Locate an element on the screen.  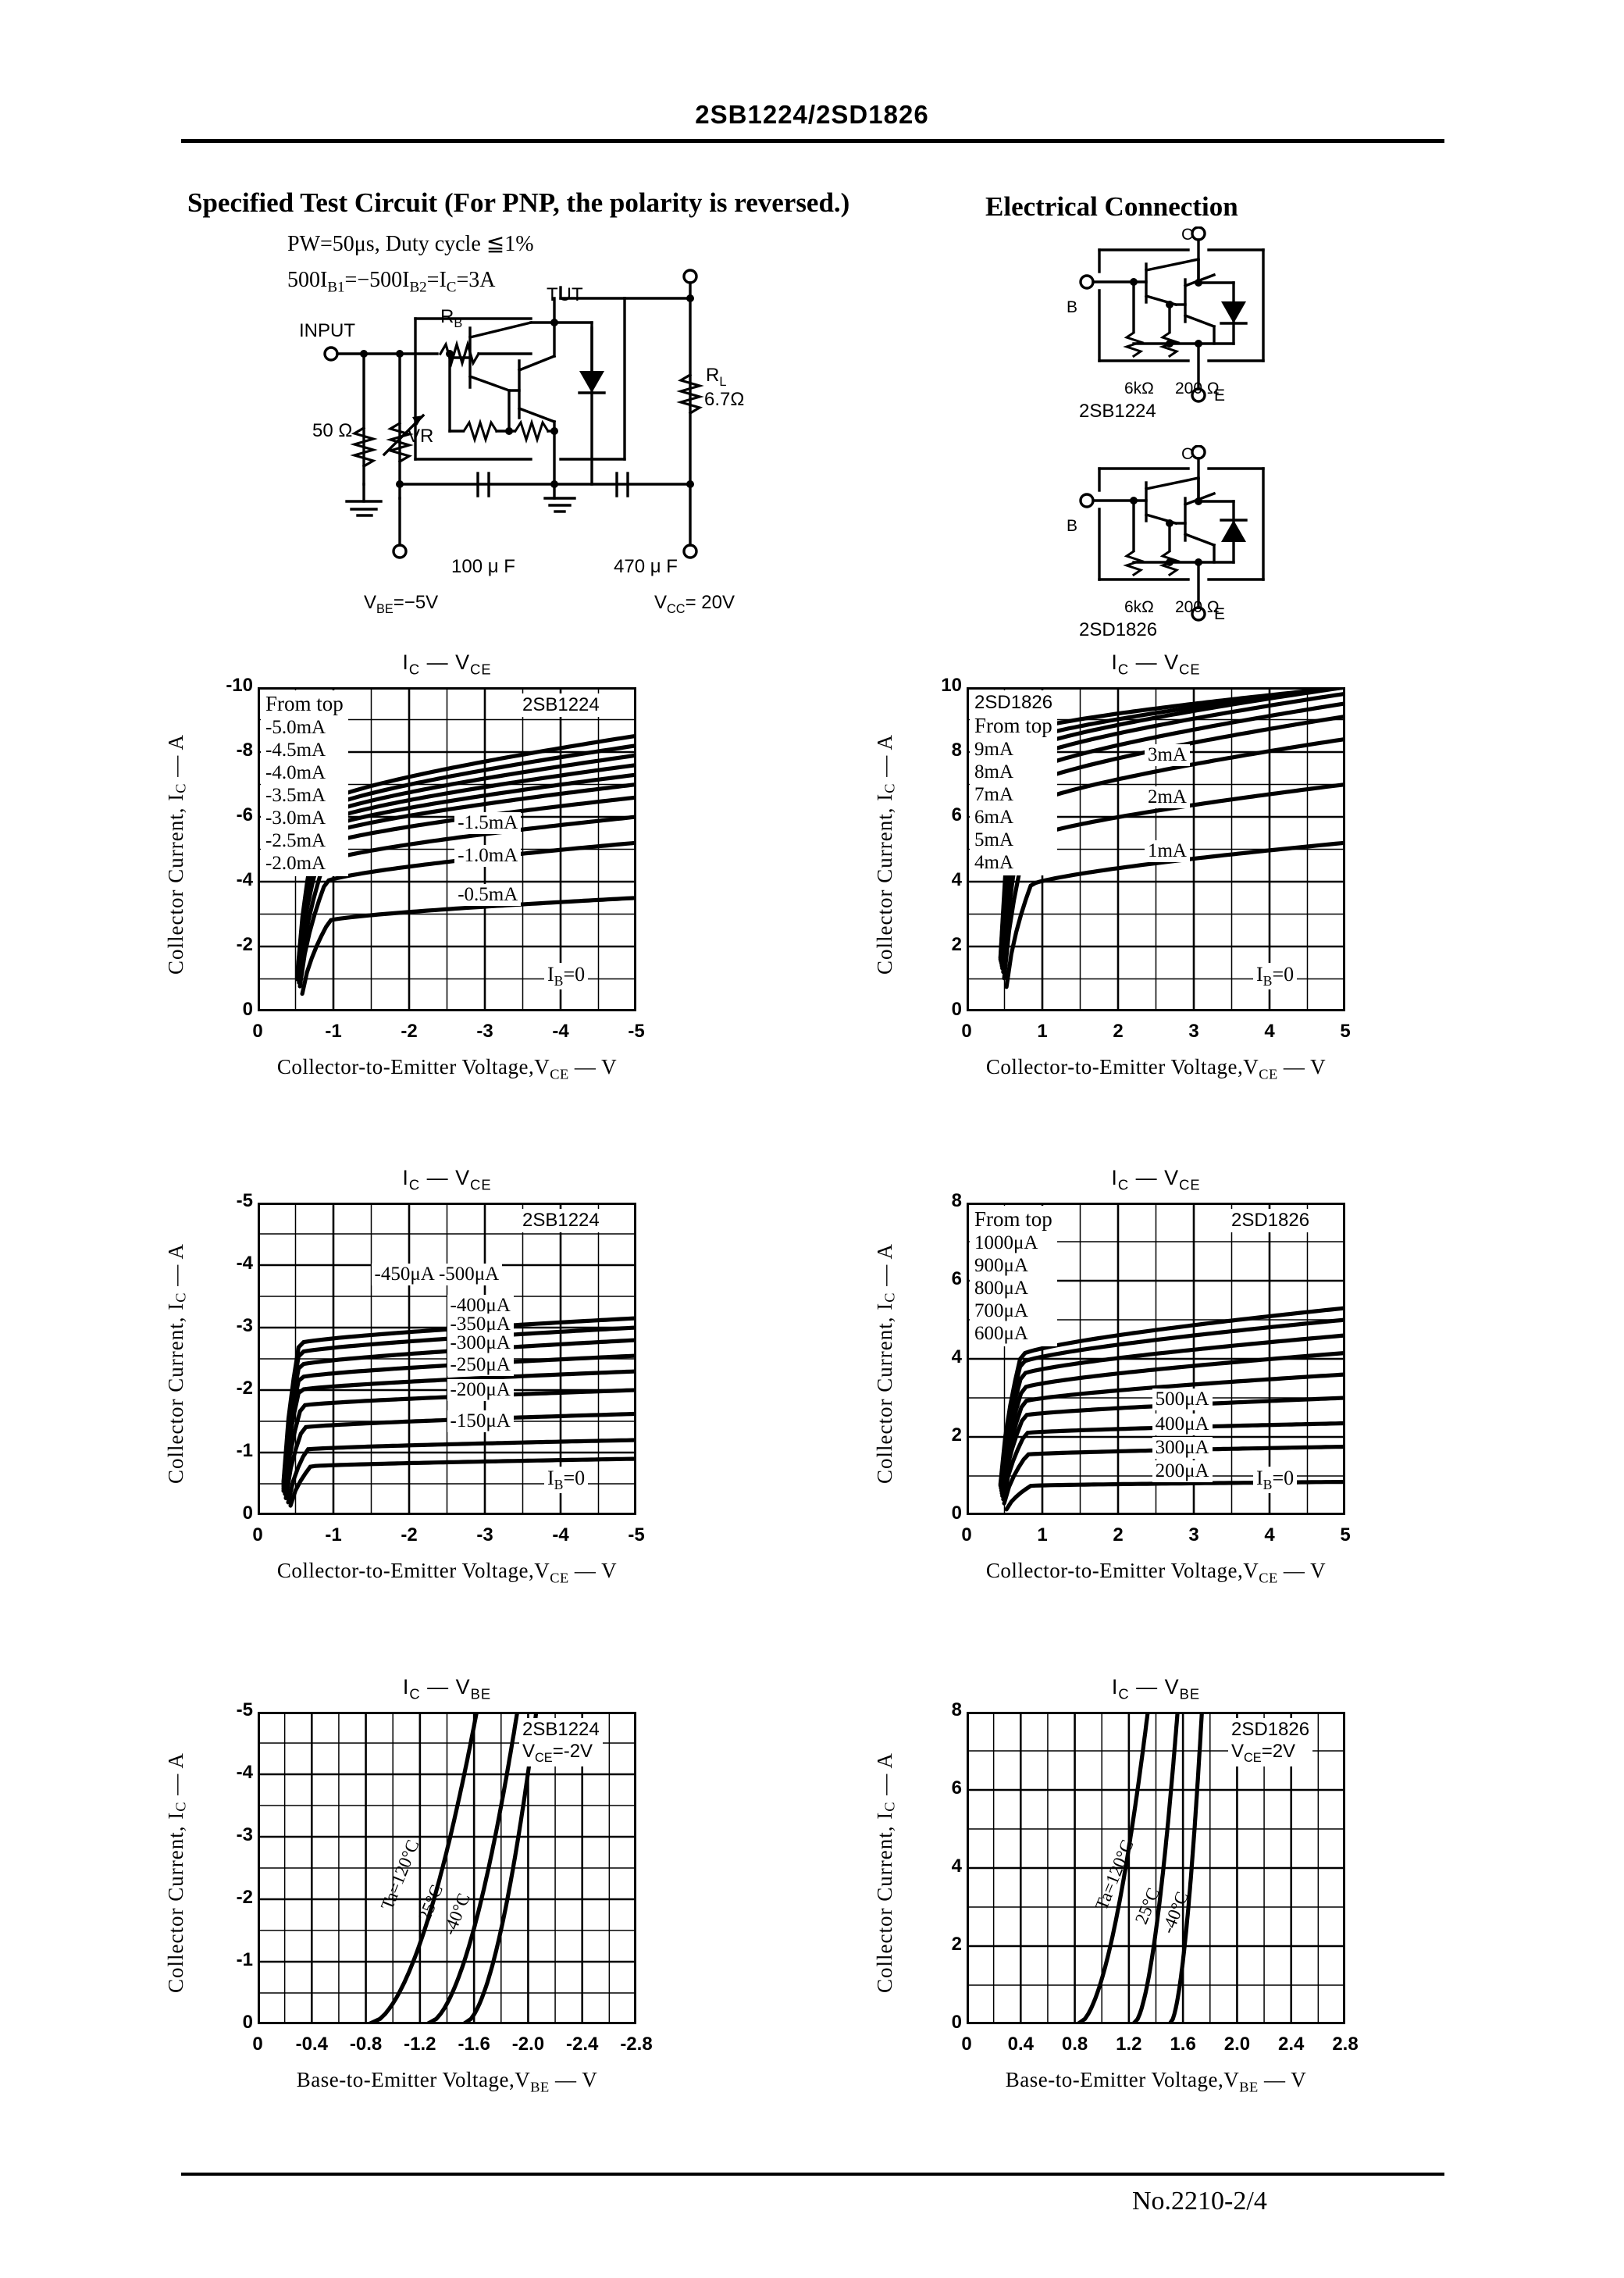
c2-label: 470 μ F is located at coordinates (646, 566).